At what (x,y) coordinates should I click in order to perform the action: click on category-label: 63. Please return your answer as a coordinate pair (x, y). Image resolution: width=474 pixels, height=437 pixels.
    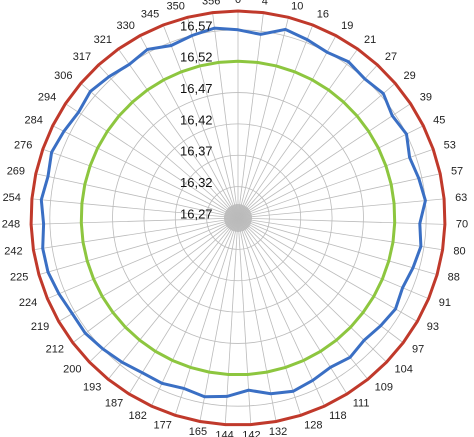
    Looking at the image, I should click on (461, 198).